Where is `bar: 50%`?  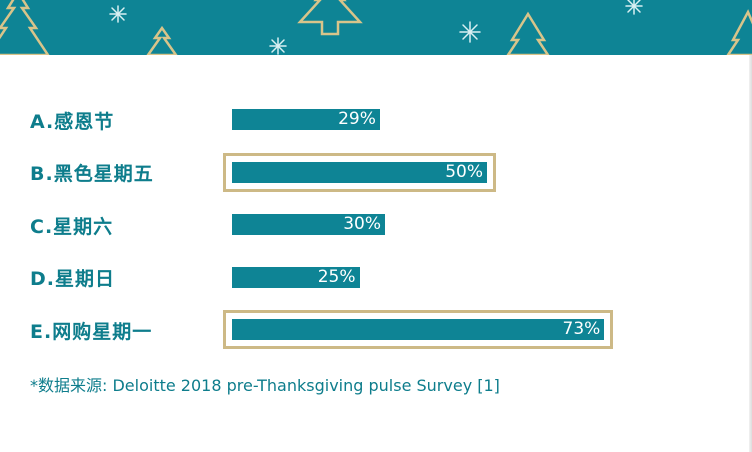 bar: 50% is located at coordinates (359, 172).